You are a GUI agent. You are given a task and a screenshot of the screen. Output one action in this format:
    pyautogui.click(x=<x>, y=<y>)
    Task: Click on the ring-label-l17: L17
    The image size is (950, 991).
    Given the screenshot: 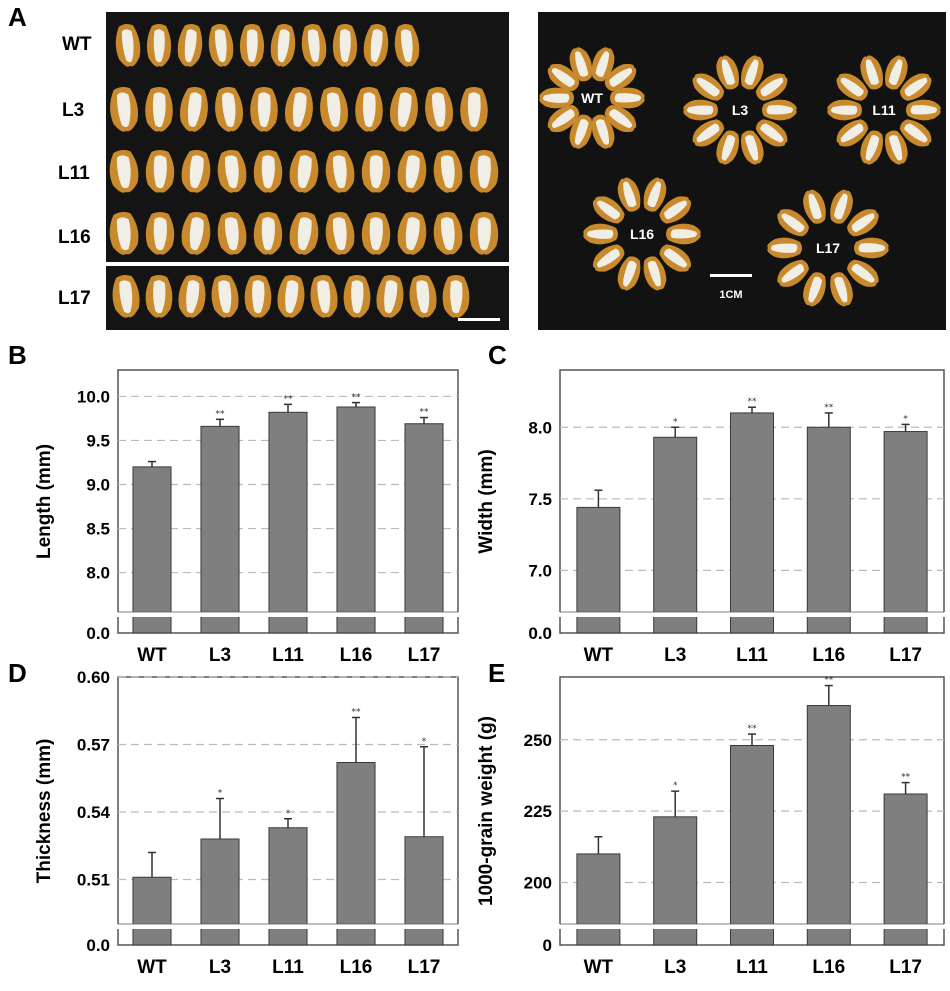 What is the action you would take?
    pyautogui.click(x=828, y=248)
    